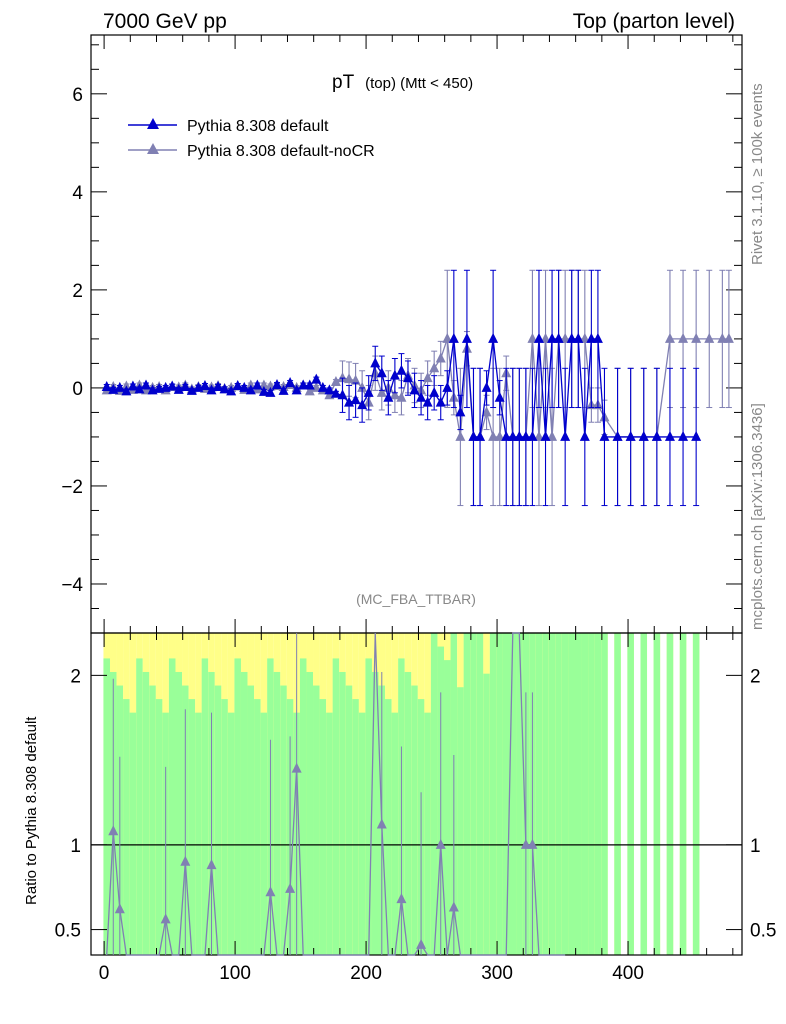 This screenshot has width=786, height=1024. What do you see at coordinates (654, 21) in the screenshot?
I see `header-right: Top (parton level)` at bounding box center [654, 21].